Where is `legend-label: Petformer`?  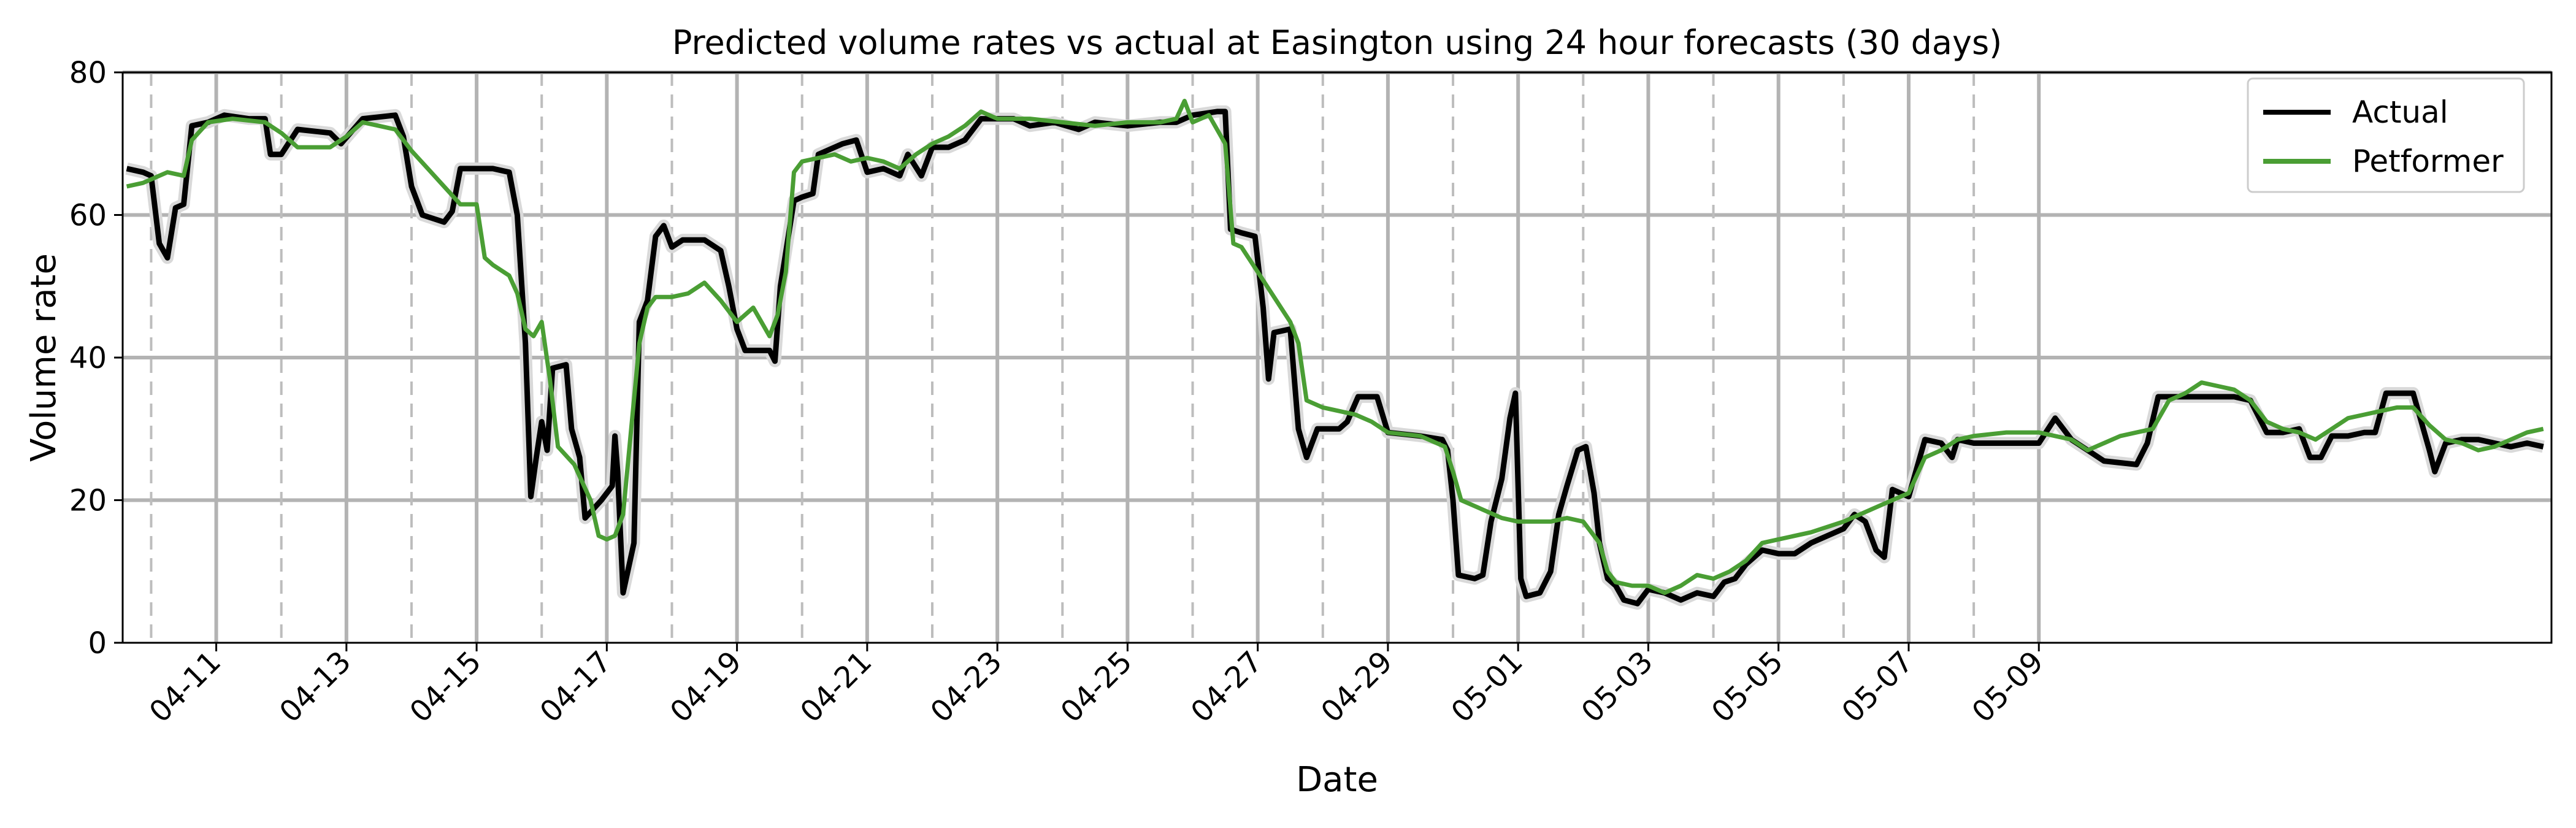 legend-label: Petformer is located at coordinates (2428, 161).